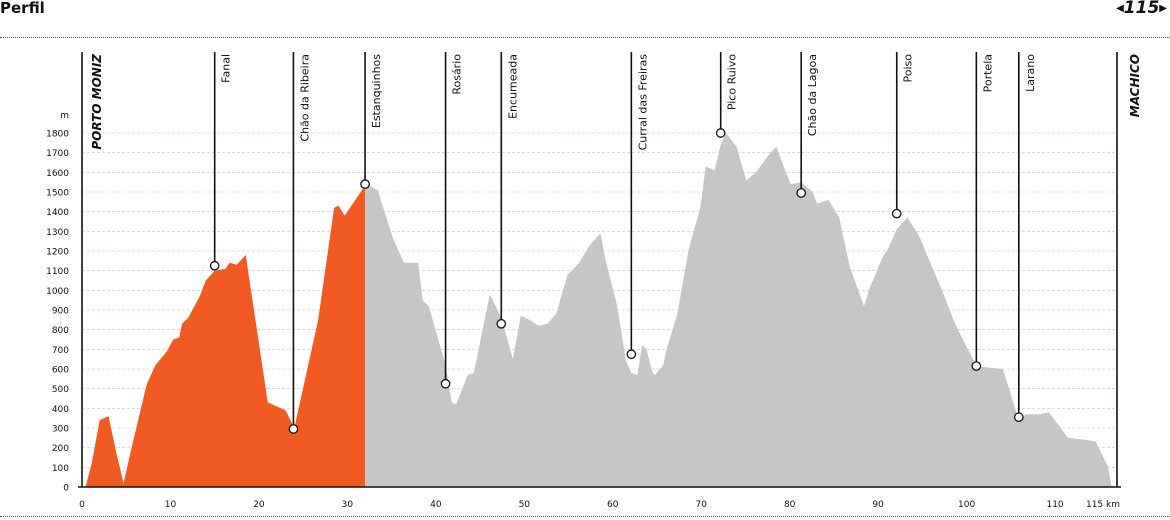  What do you see at coordinates (966, 505) in the screenshot?
I see `x-tick-label: 100` at bounding box center [966, 505].